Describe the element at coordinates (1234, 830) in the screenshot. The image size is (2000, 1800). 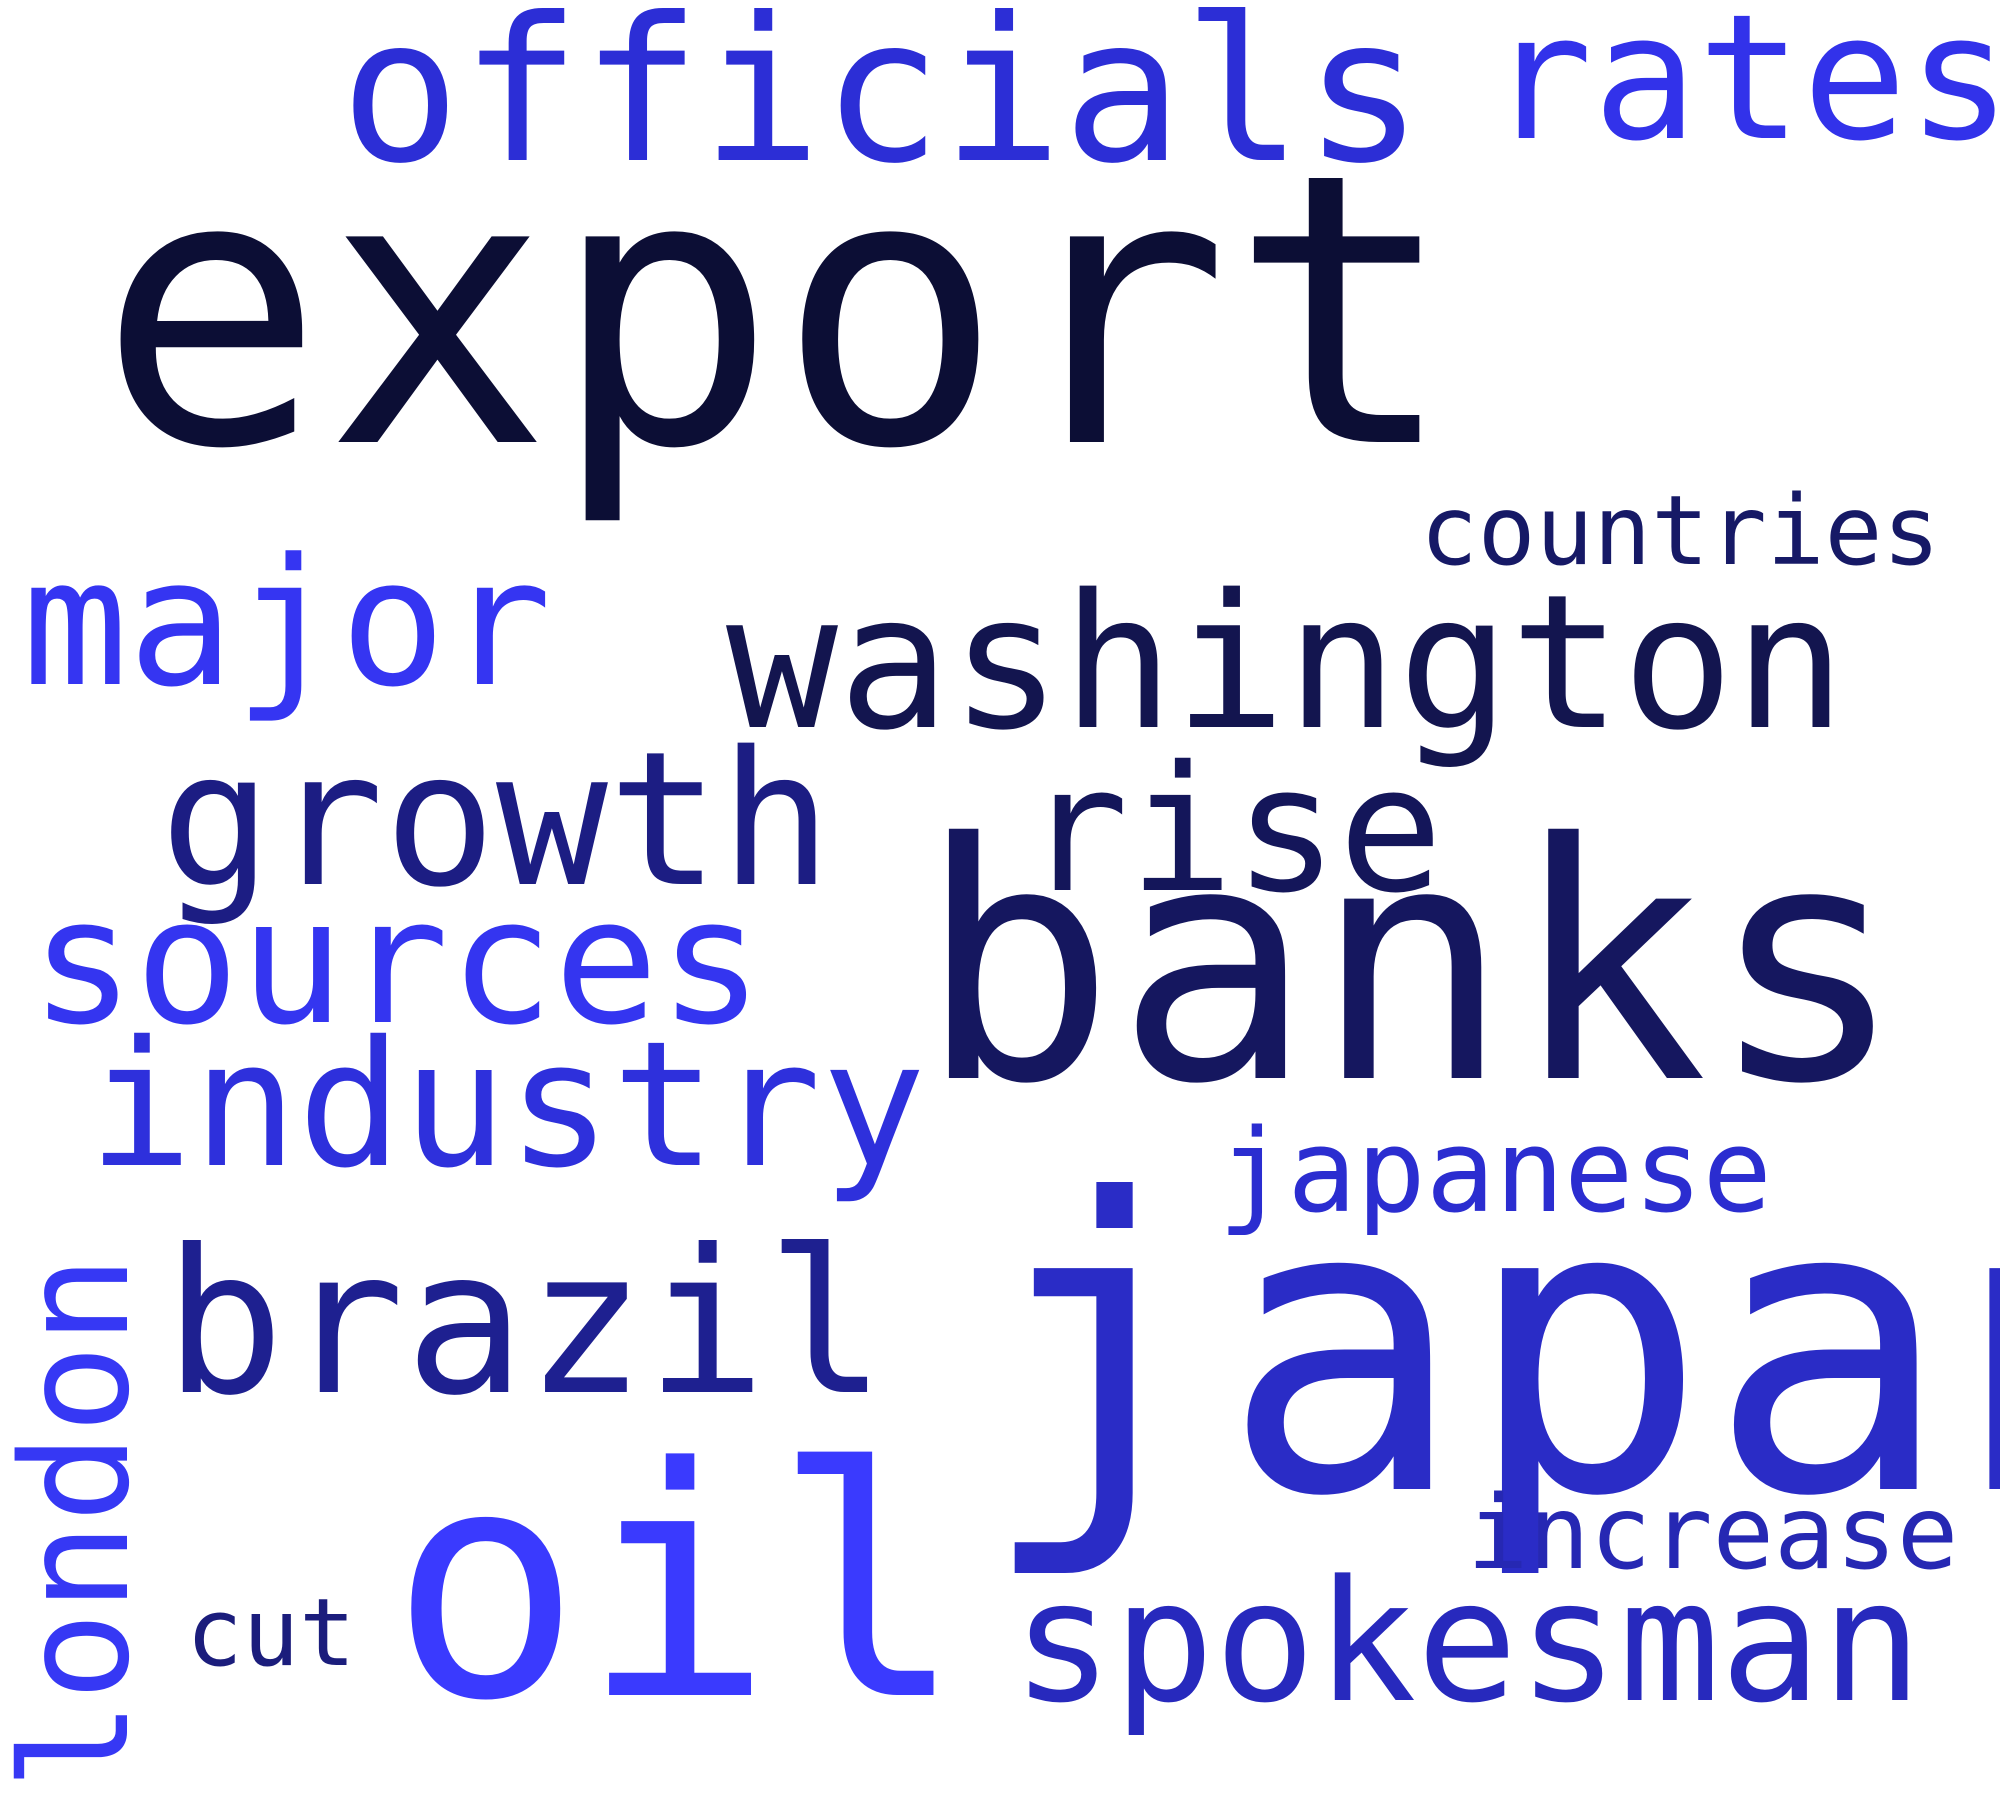
I see `word-rise: rise` at that location.